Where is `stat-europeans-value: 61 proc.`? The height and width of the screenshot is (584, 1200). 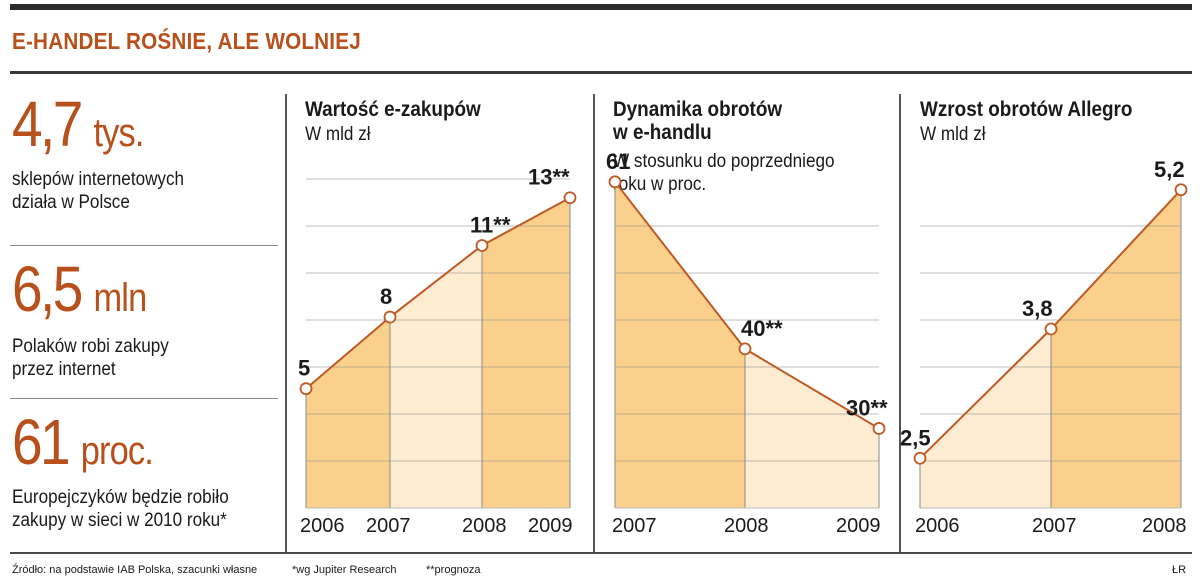
stat-europeans-value: 61 proc. is located at coordinates (83, 442).